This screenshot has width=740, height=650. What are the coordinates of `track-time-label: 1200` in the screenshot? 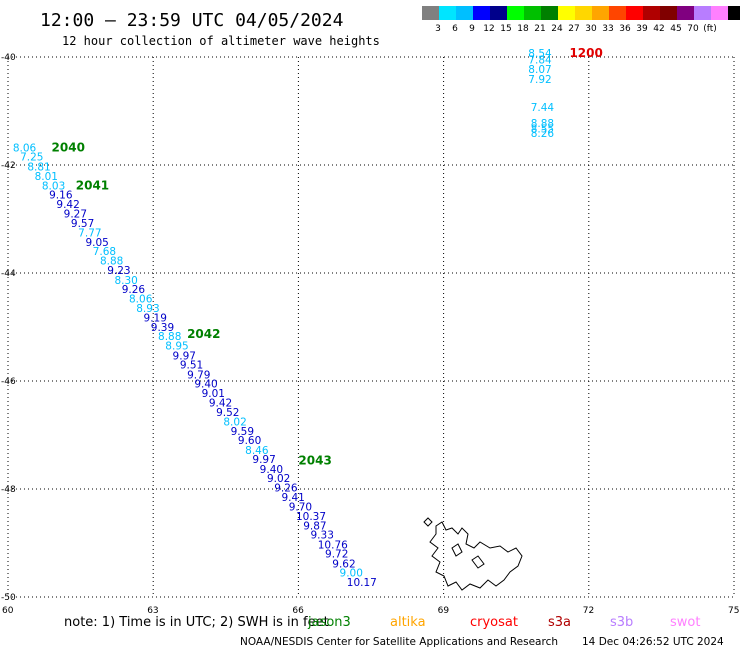 It's located at (585, 53).